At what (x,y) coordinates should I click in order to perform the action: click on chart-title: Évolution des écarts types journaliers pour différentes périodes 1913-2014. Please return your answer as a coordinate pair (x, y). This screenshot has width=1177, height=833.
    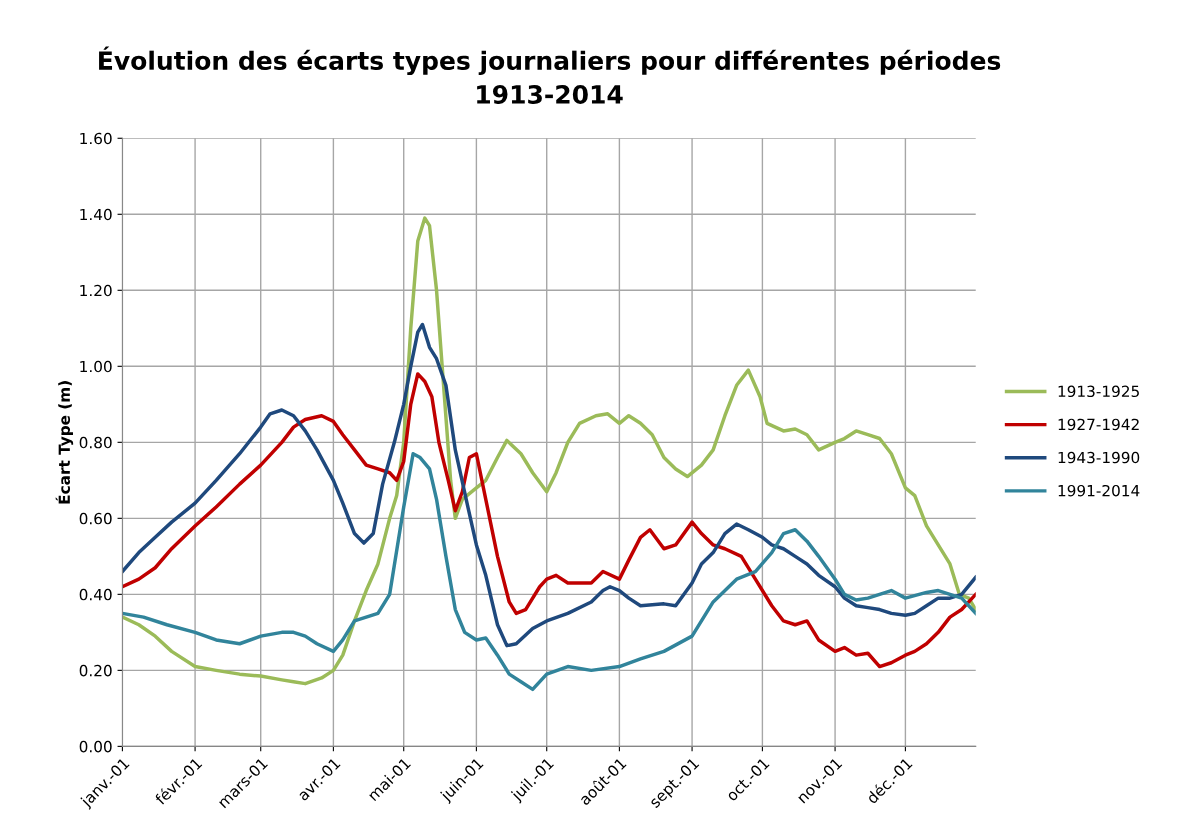
    Looking at the image, I should click on (550, 75).